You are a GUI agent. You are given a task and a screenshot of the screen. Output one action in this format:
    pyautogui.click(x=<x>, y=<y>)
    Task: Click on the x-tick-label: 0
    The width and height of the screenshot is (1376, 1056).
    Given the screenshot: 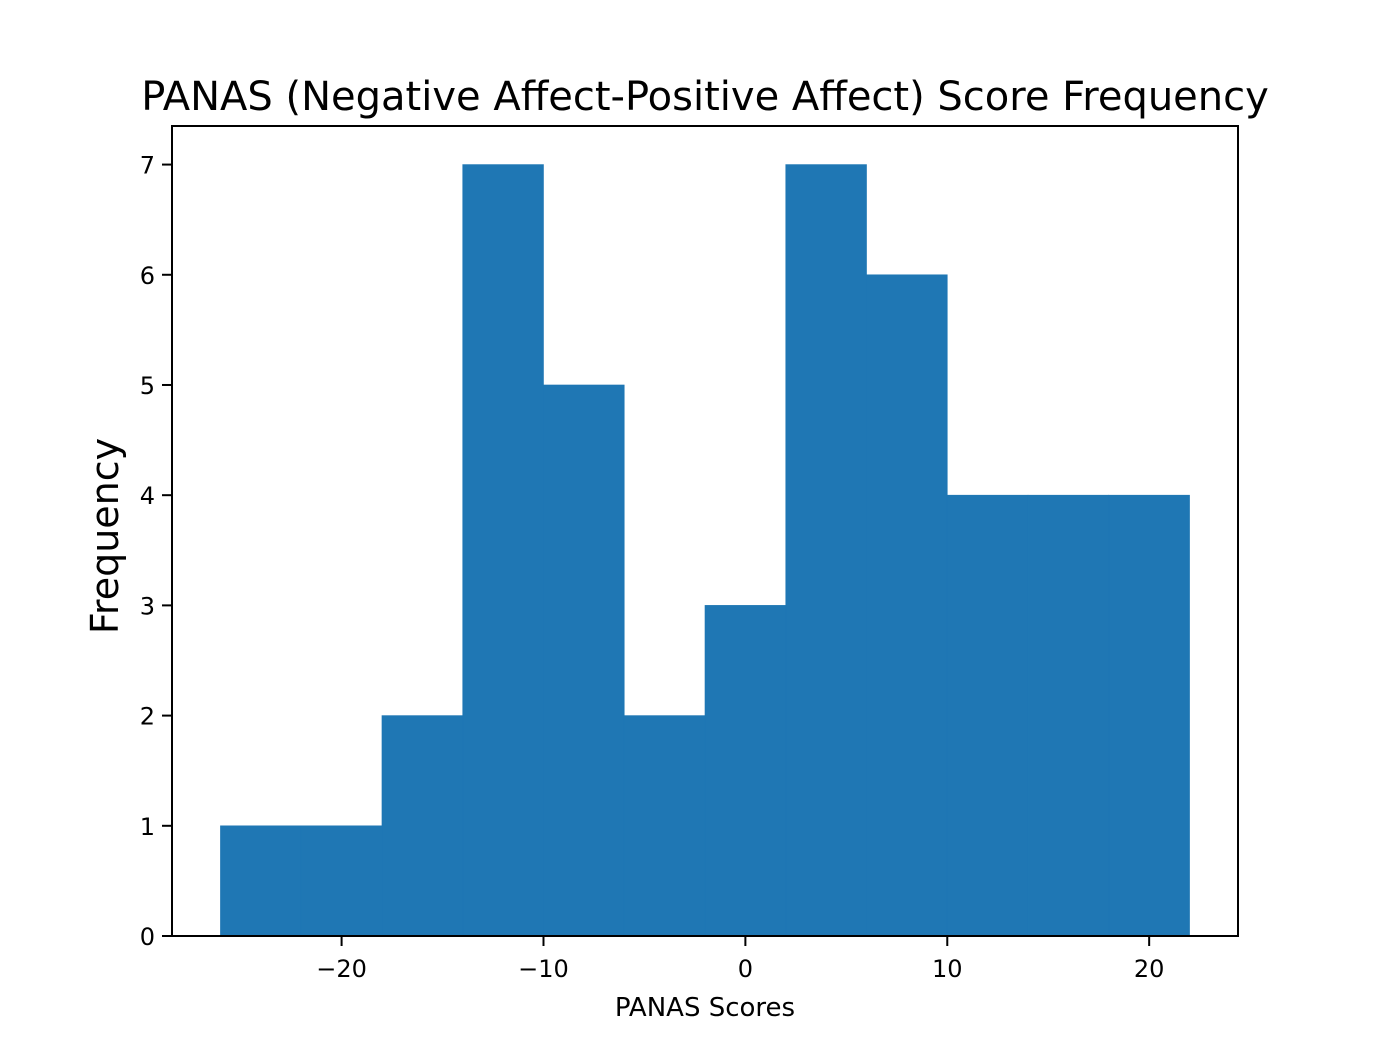 What is the action you would take?
    pyautogui.click(x=745, y=969)
    